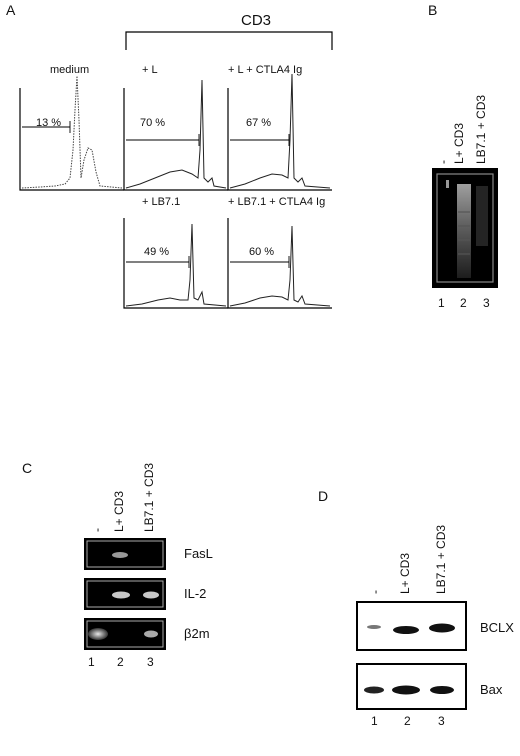 The width and height of the screenshot is (520, 756). What do you see at coordinates (459, 143) in the screenshot?
I see `gel-b-lane-header-2: L+ CD3` at bounding box center [459, 143].